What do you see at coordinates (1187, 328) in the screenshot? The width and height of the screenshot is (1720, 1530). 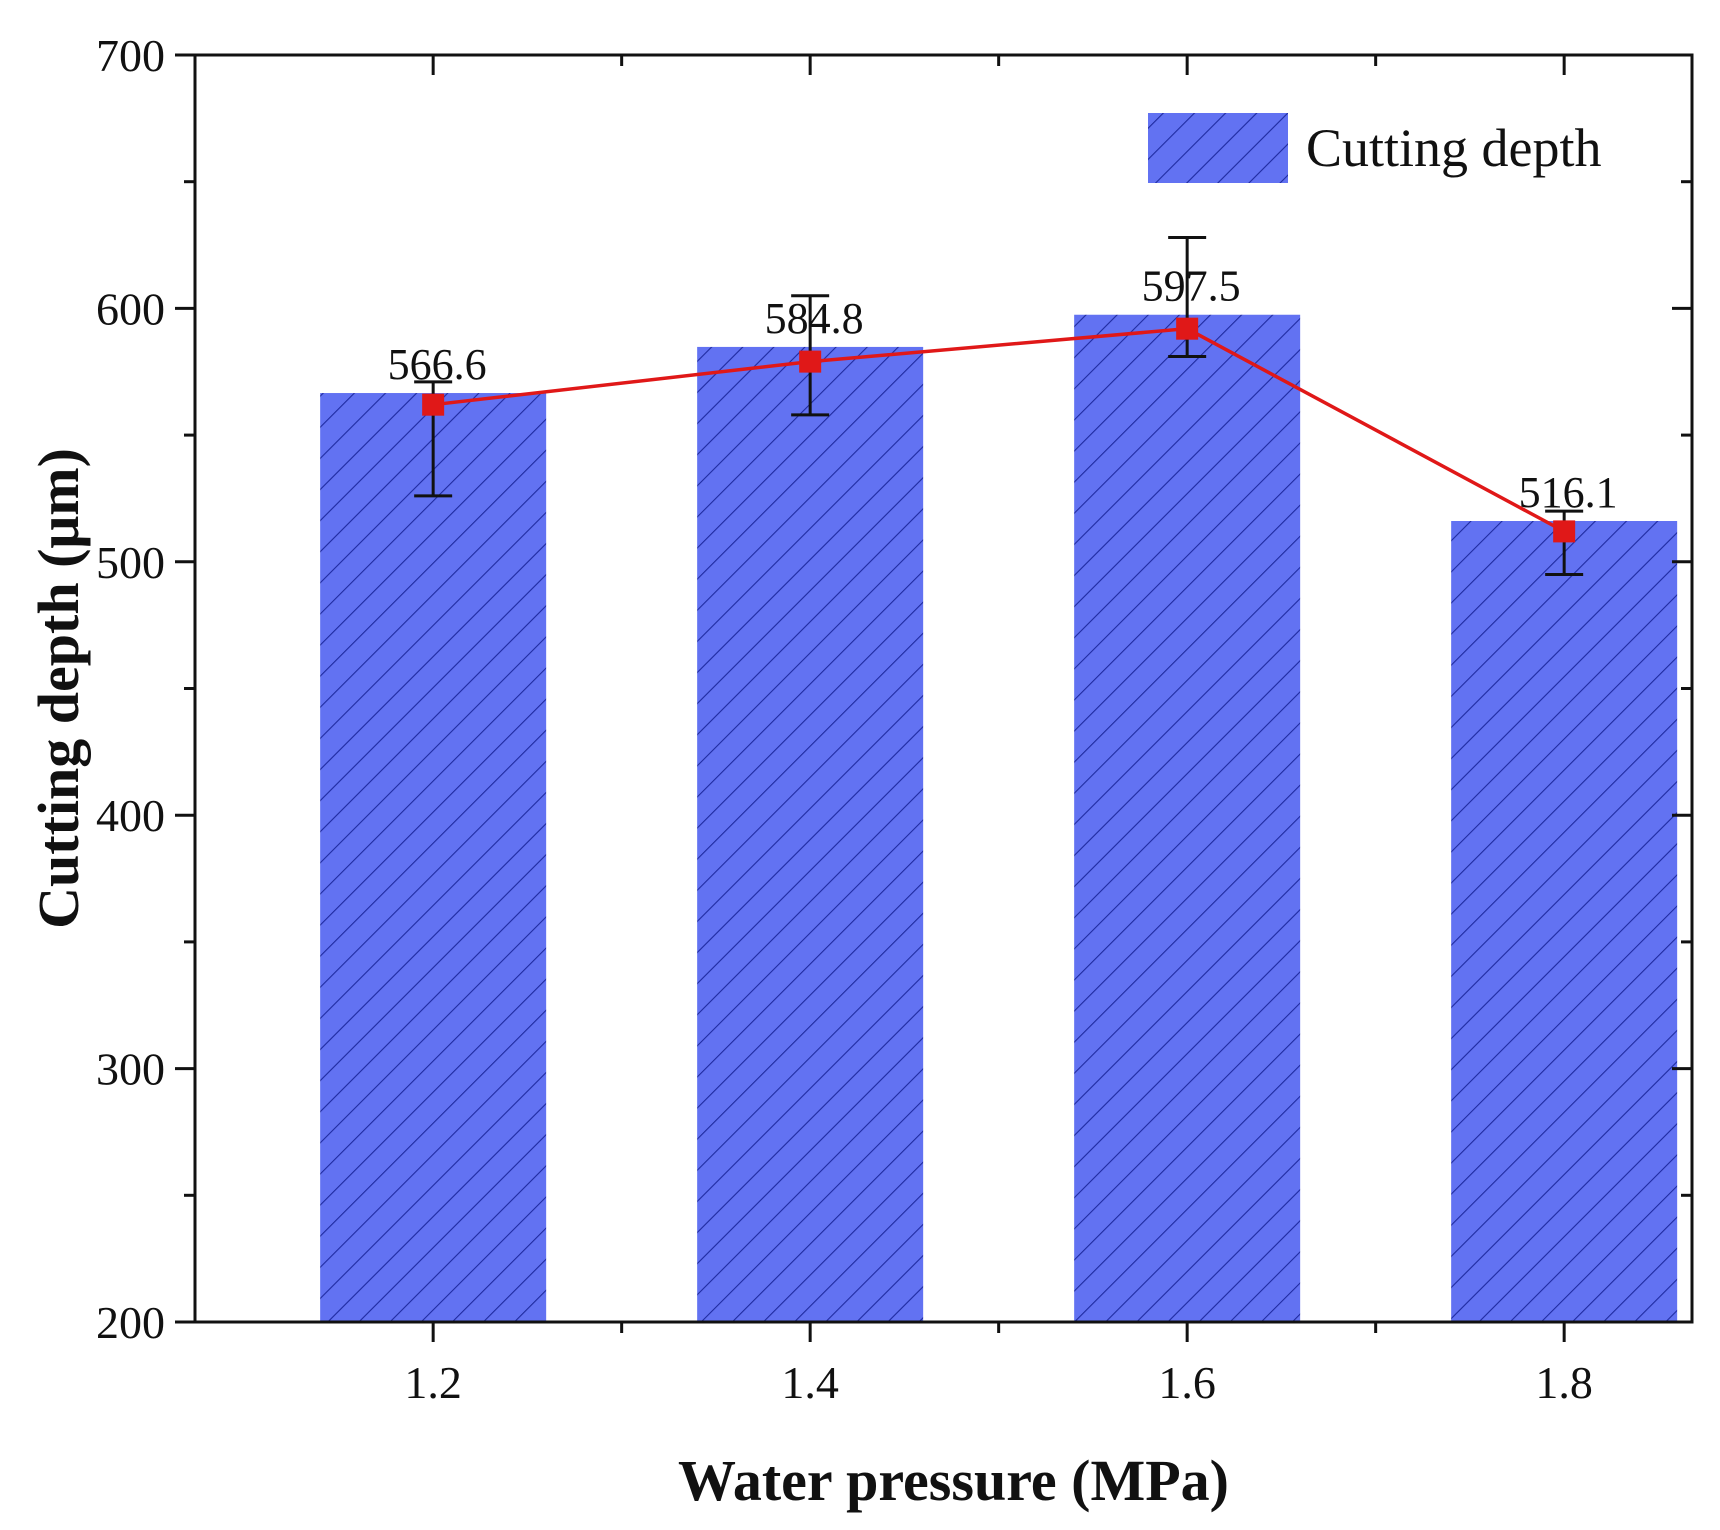 I see `marker-1.6` at bounding box center [1187, 328].